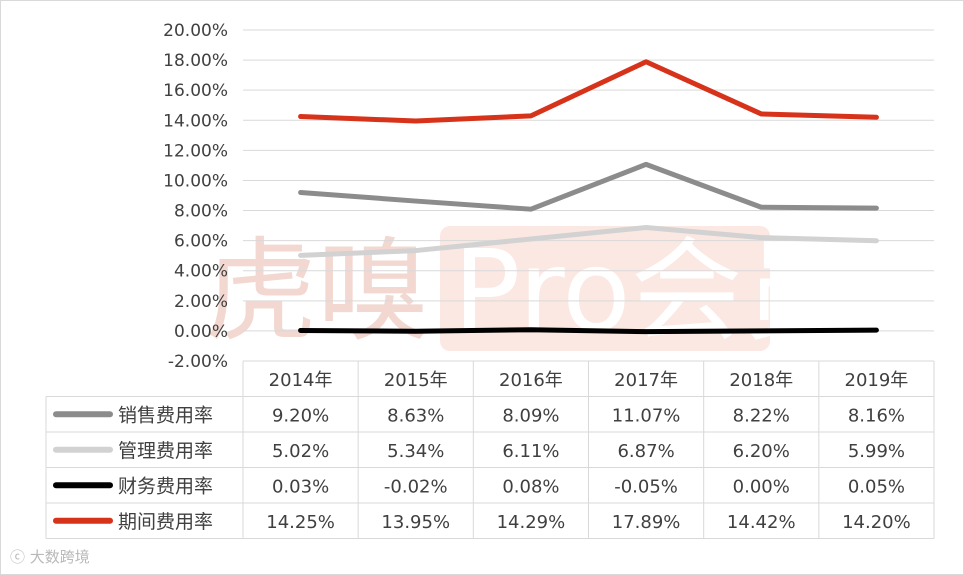 The height and width of the screenshot is (575, 964). I want to click on data-label: 6.87%, so click(645, 451).